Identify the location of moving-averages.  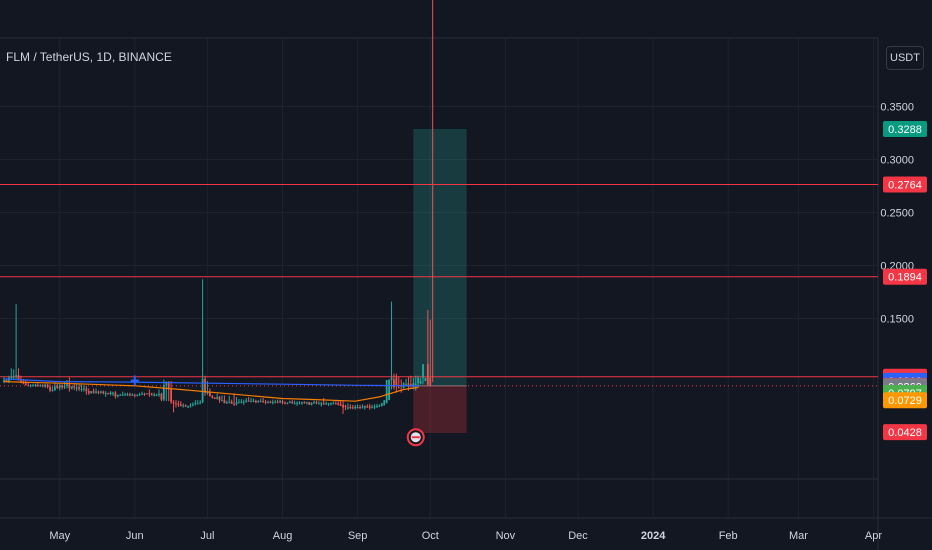
(211, 390).